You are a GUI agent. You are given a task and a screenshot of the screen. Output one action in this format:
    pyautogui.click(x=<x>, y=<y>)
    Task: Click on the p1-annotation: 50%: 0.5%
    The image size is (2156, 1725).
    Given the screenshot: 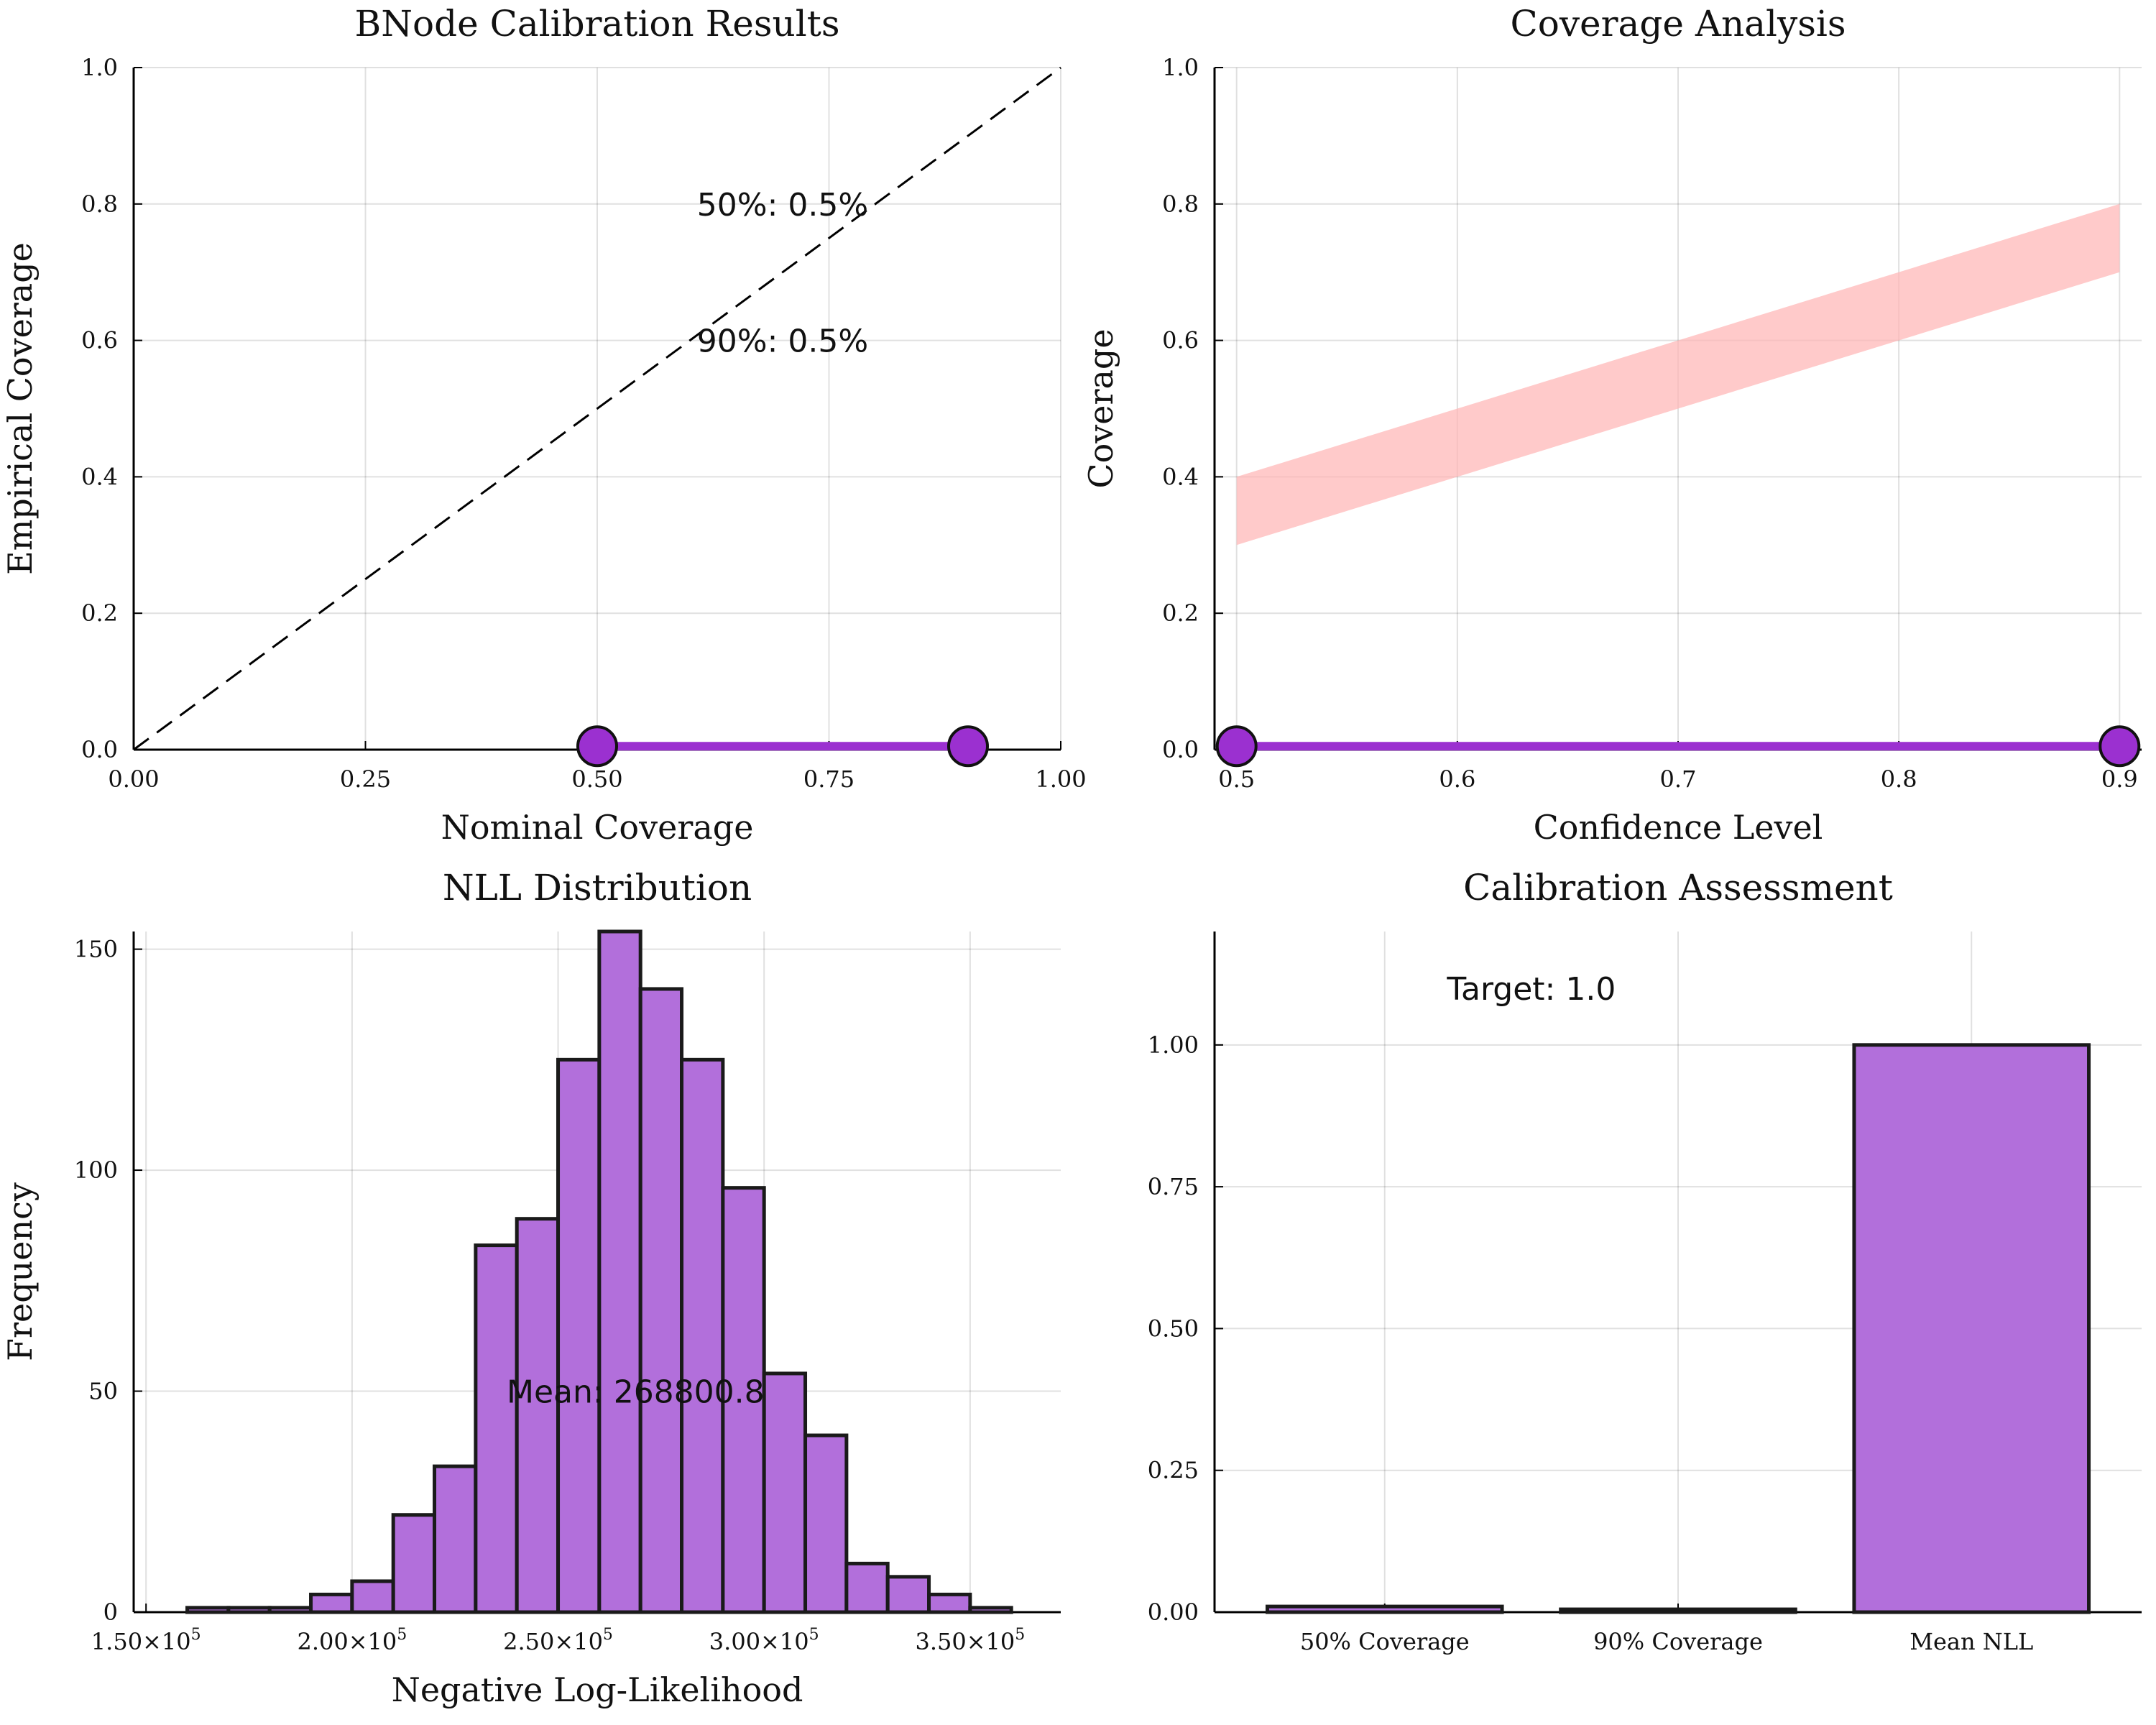 What is the action you would take?
    pyautogui.click(x=782, y=205)
    